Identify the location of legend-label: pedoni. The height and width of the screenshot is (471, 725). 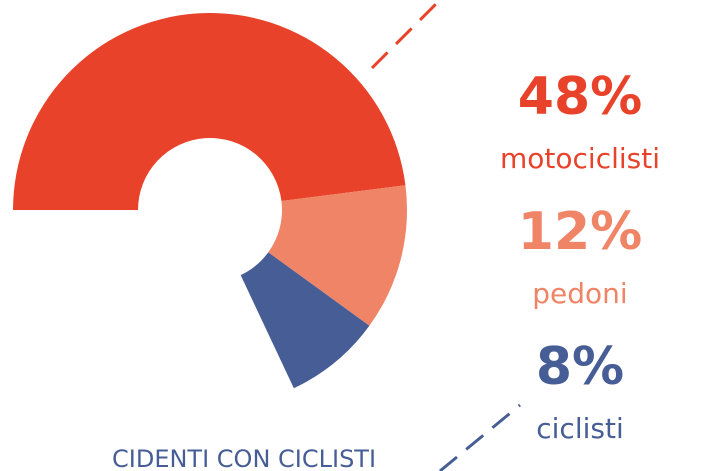
(579, 293).